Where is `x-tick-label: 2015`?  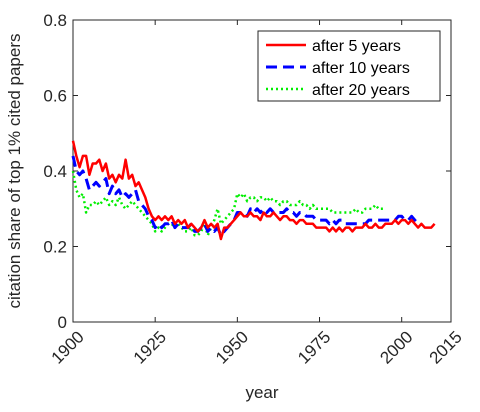 x-tick-label: 2015 is located at coordinates (446, 347).